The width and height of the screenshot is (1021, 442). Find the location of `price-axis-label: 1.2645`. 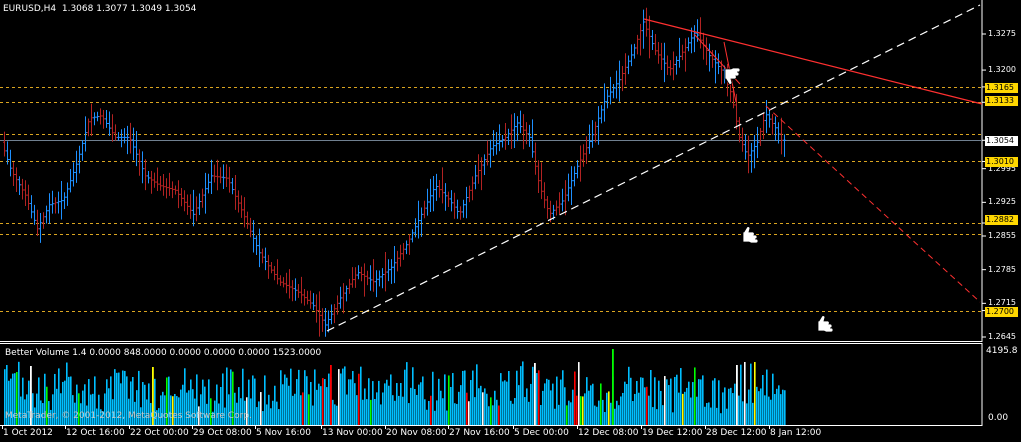

price-axis-label: 1.2645 is located at coordinates (1002, 336).